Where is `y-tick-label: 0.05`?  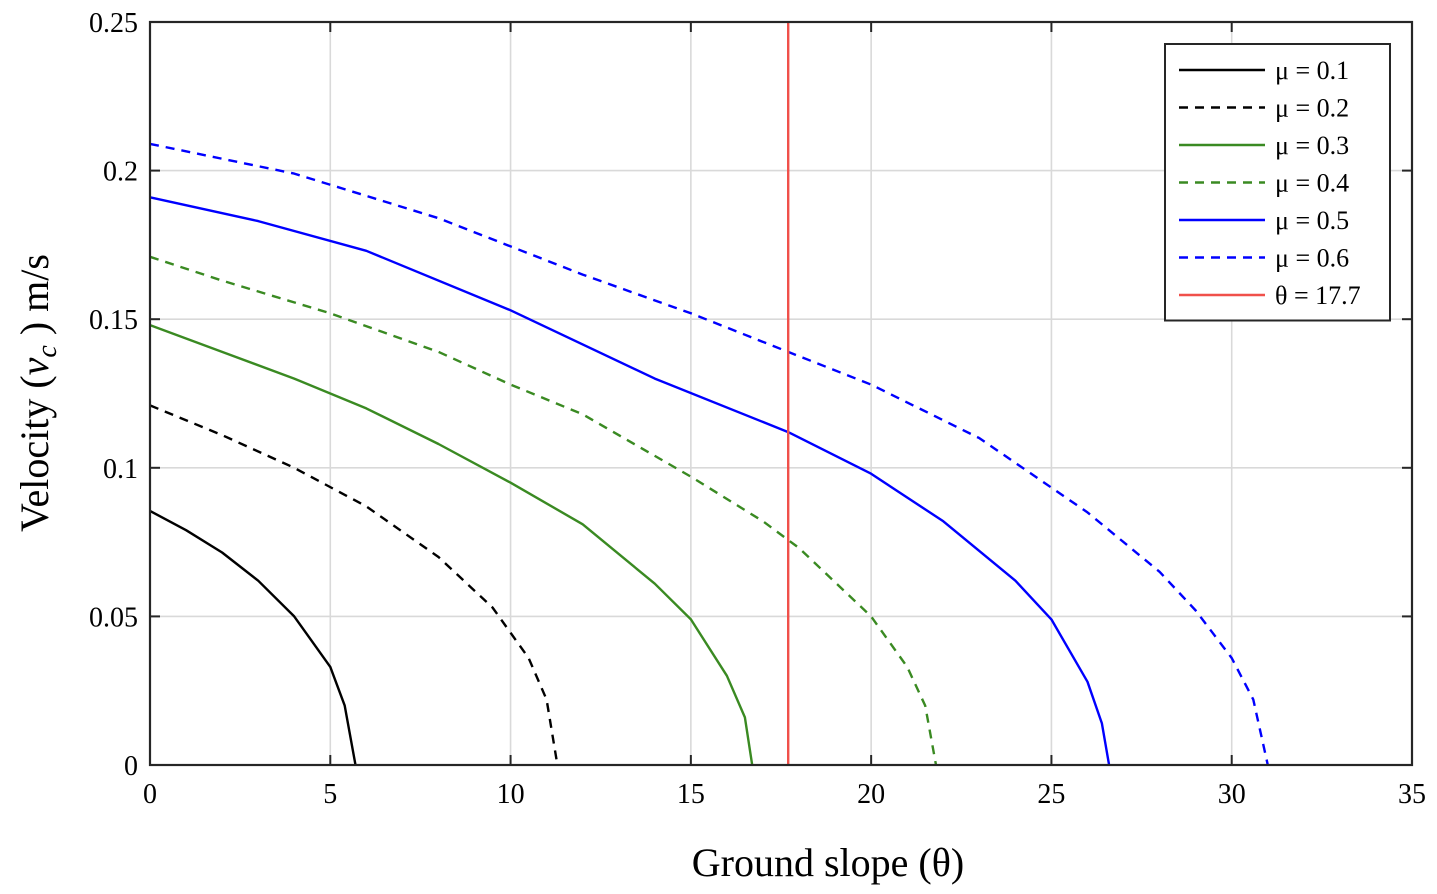
y-tick-label: 0.05 is located at coordinates (113, 617).